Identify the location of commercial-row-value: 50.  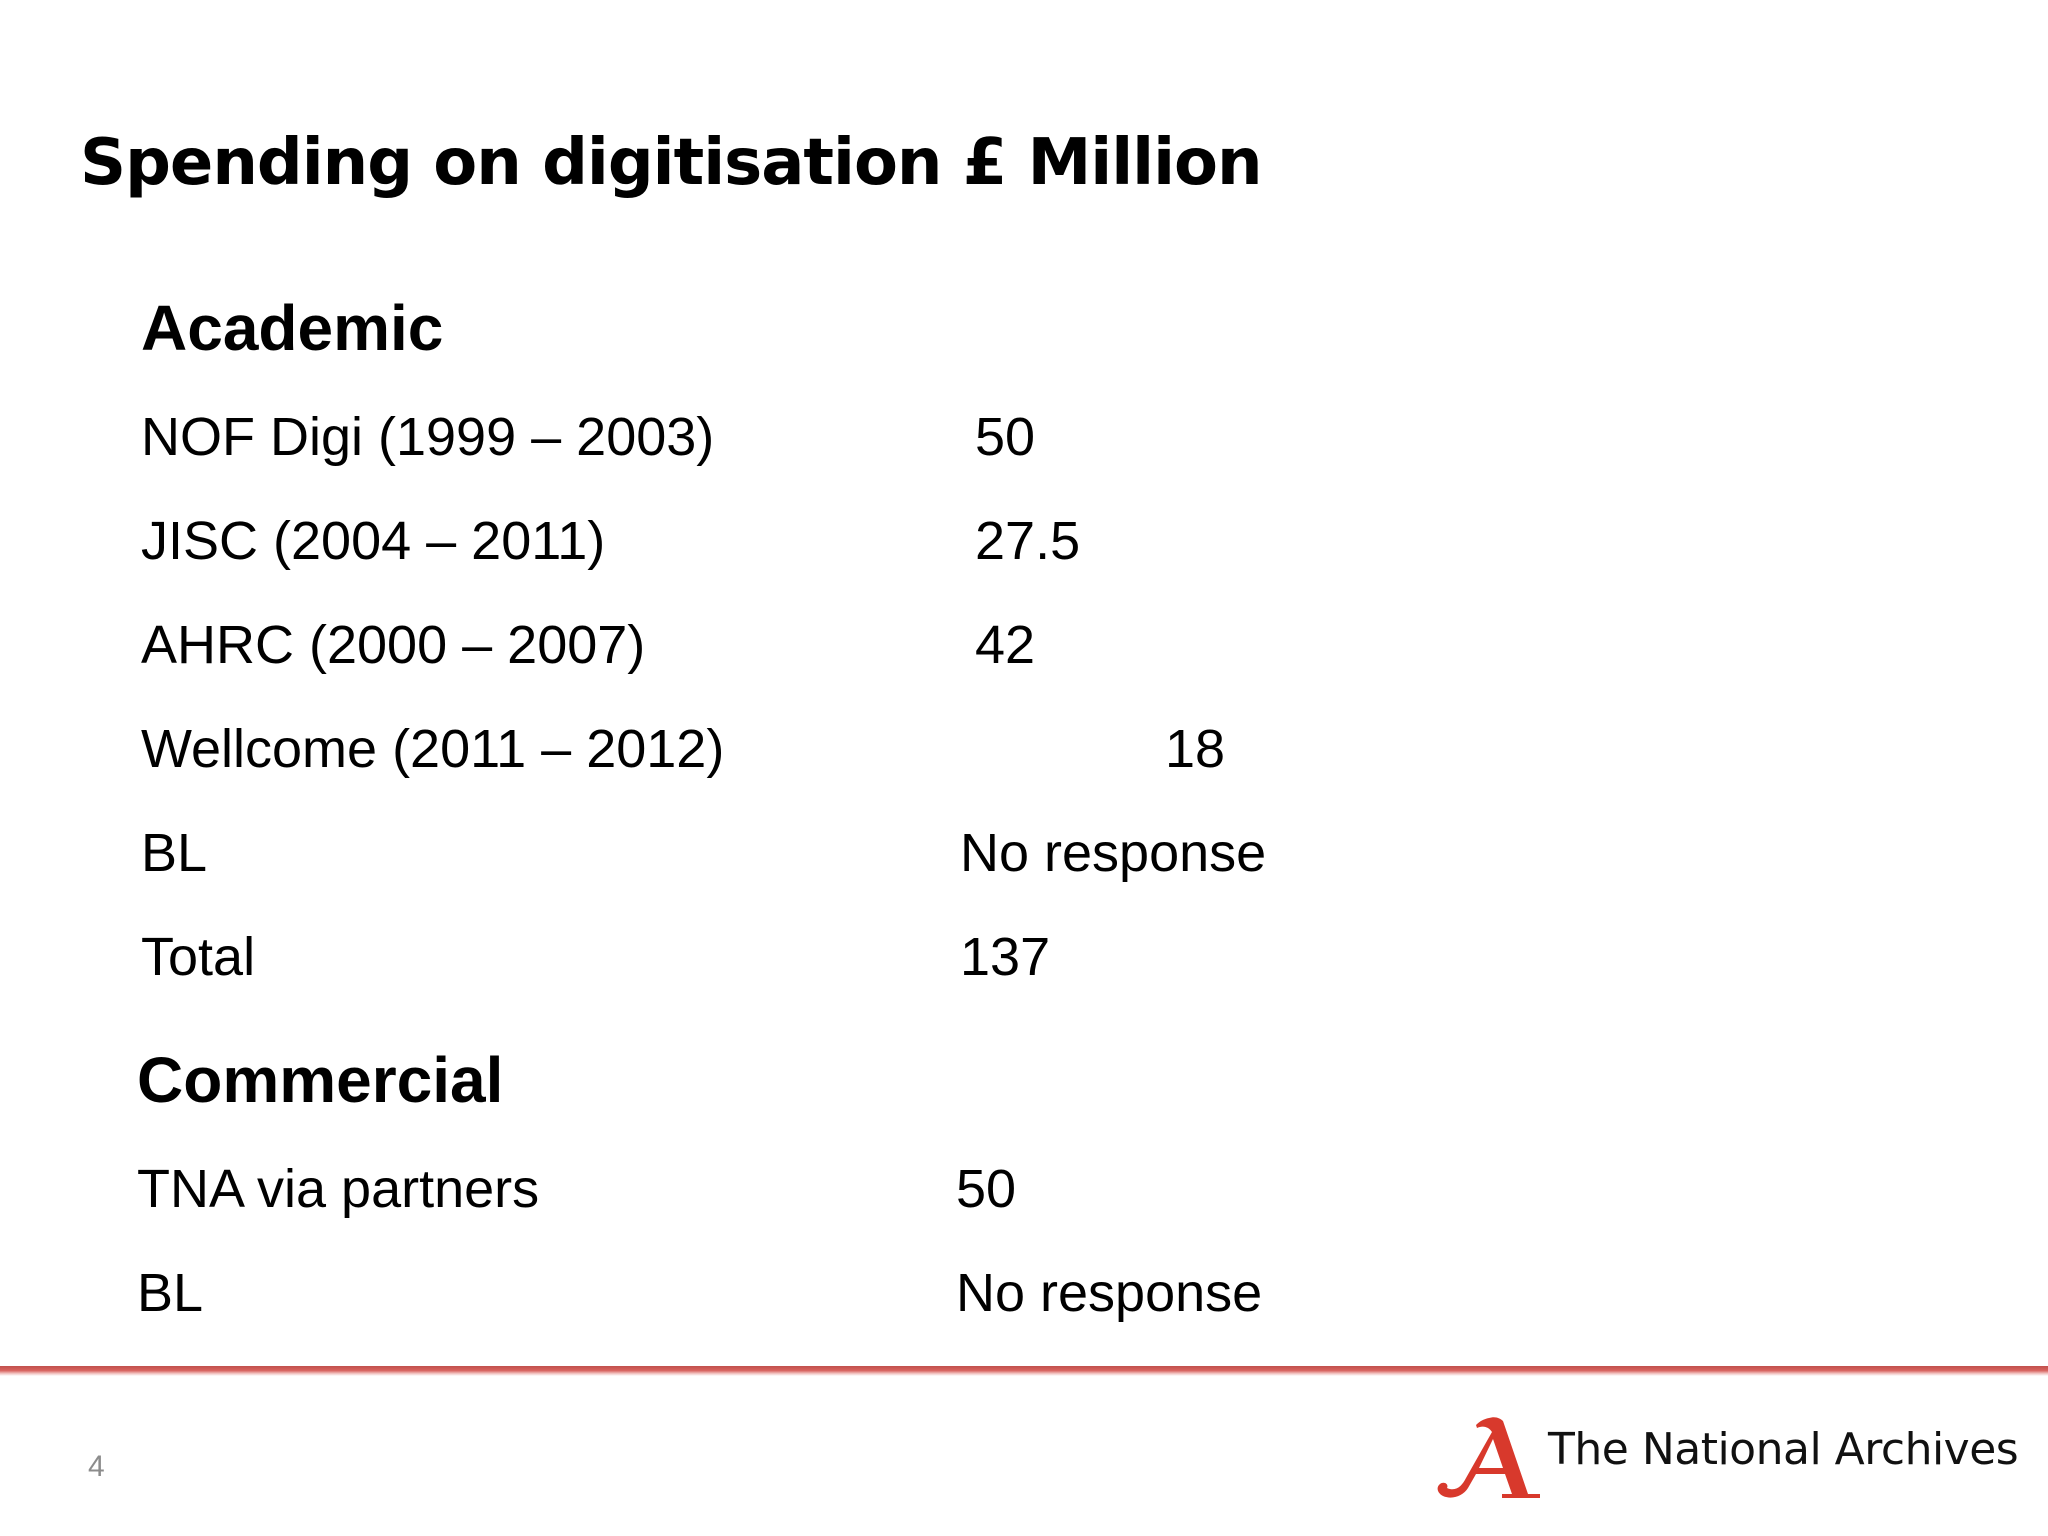
(986, 1189).